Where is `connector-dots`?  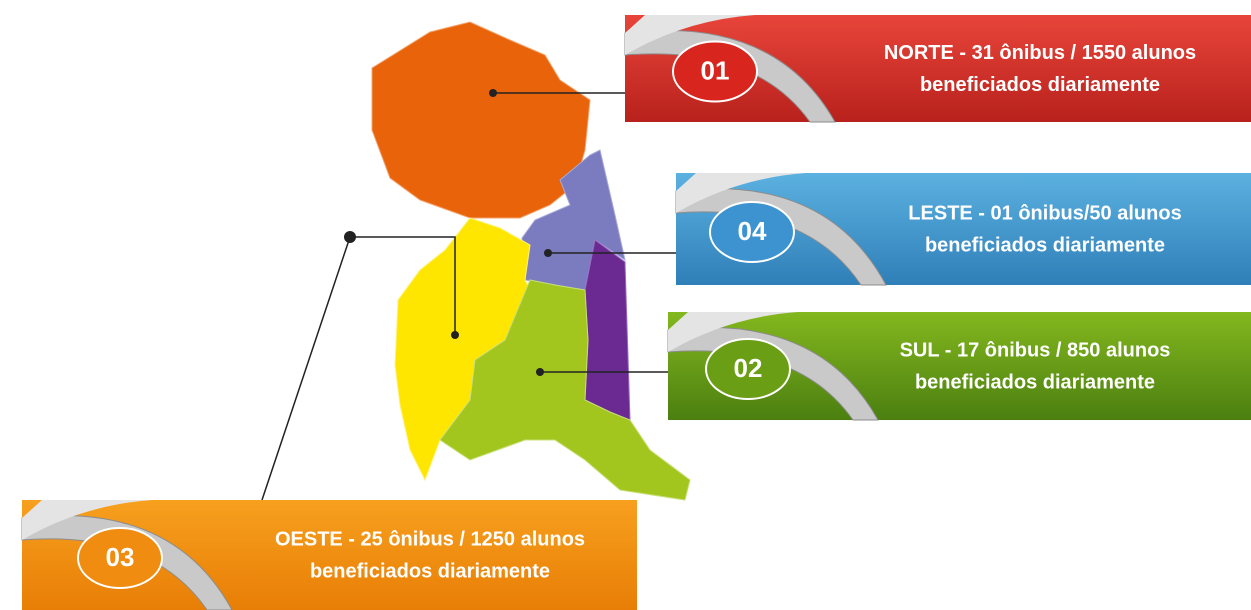
connector-dots is located at coordinates (448, 232).